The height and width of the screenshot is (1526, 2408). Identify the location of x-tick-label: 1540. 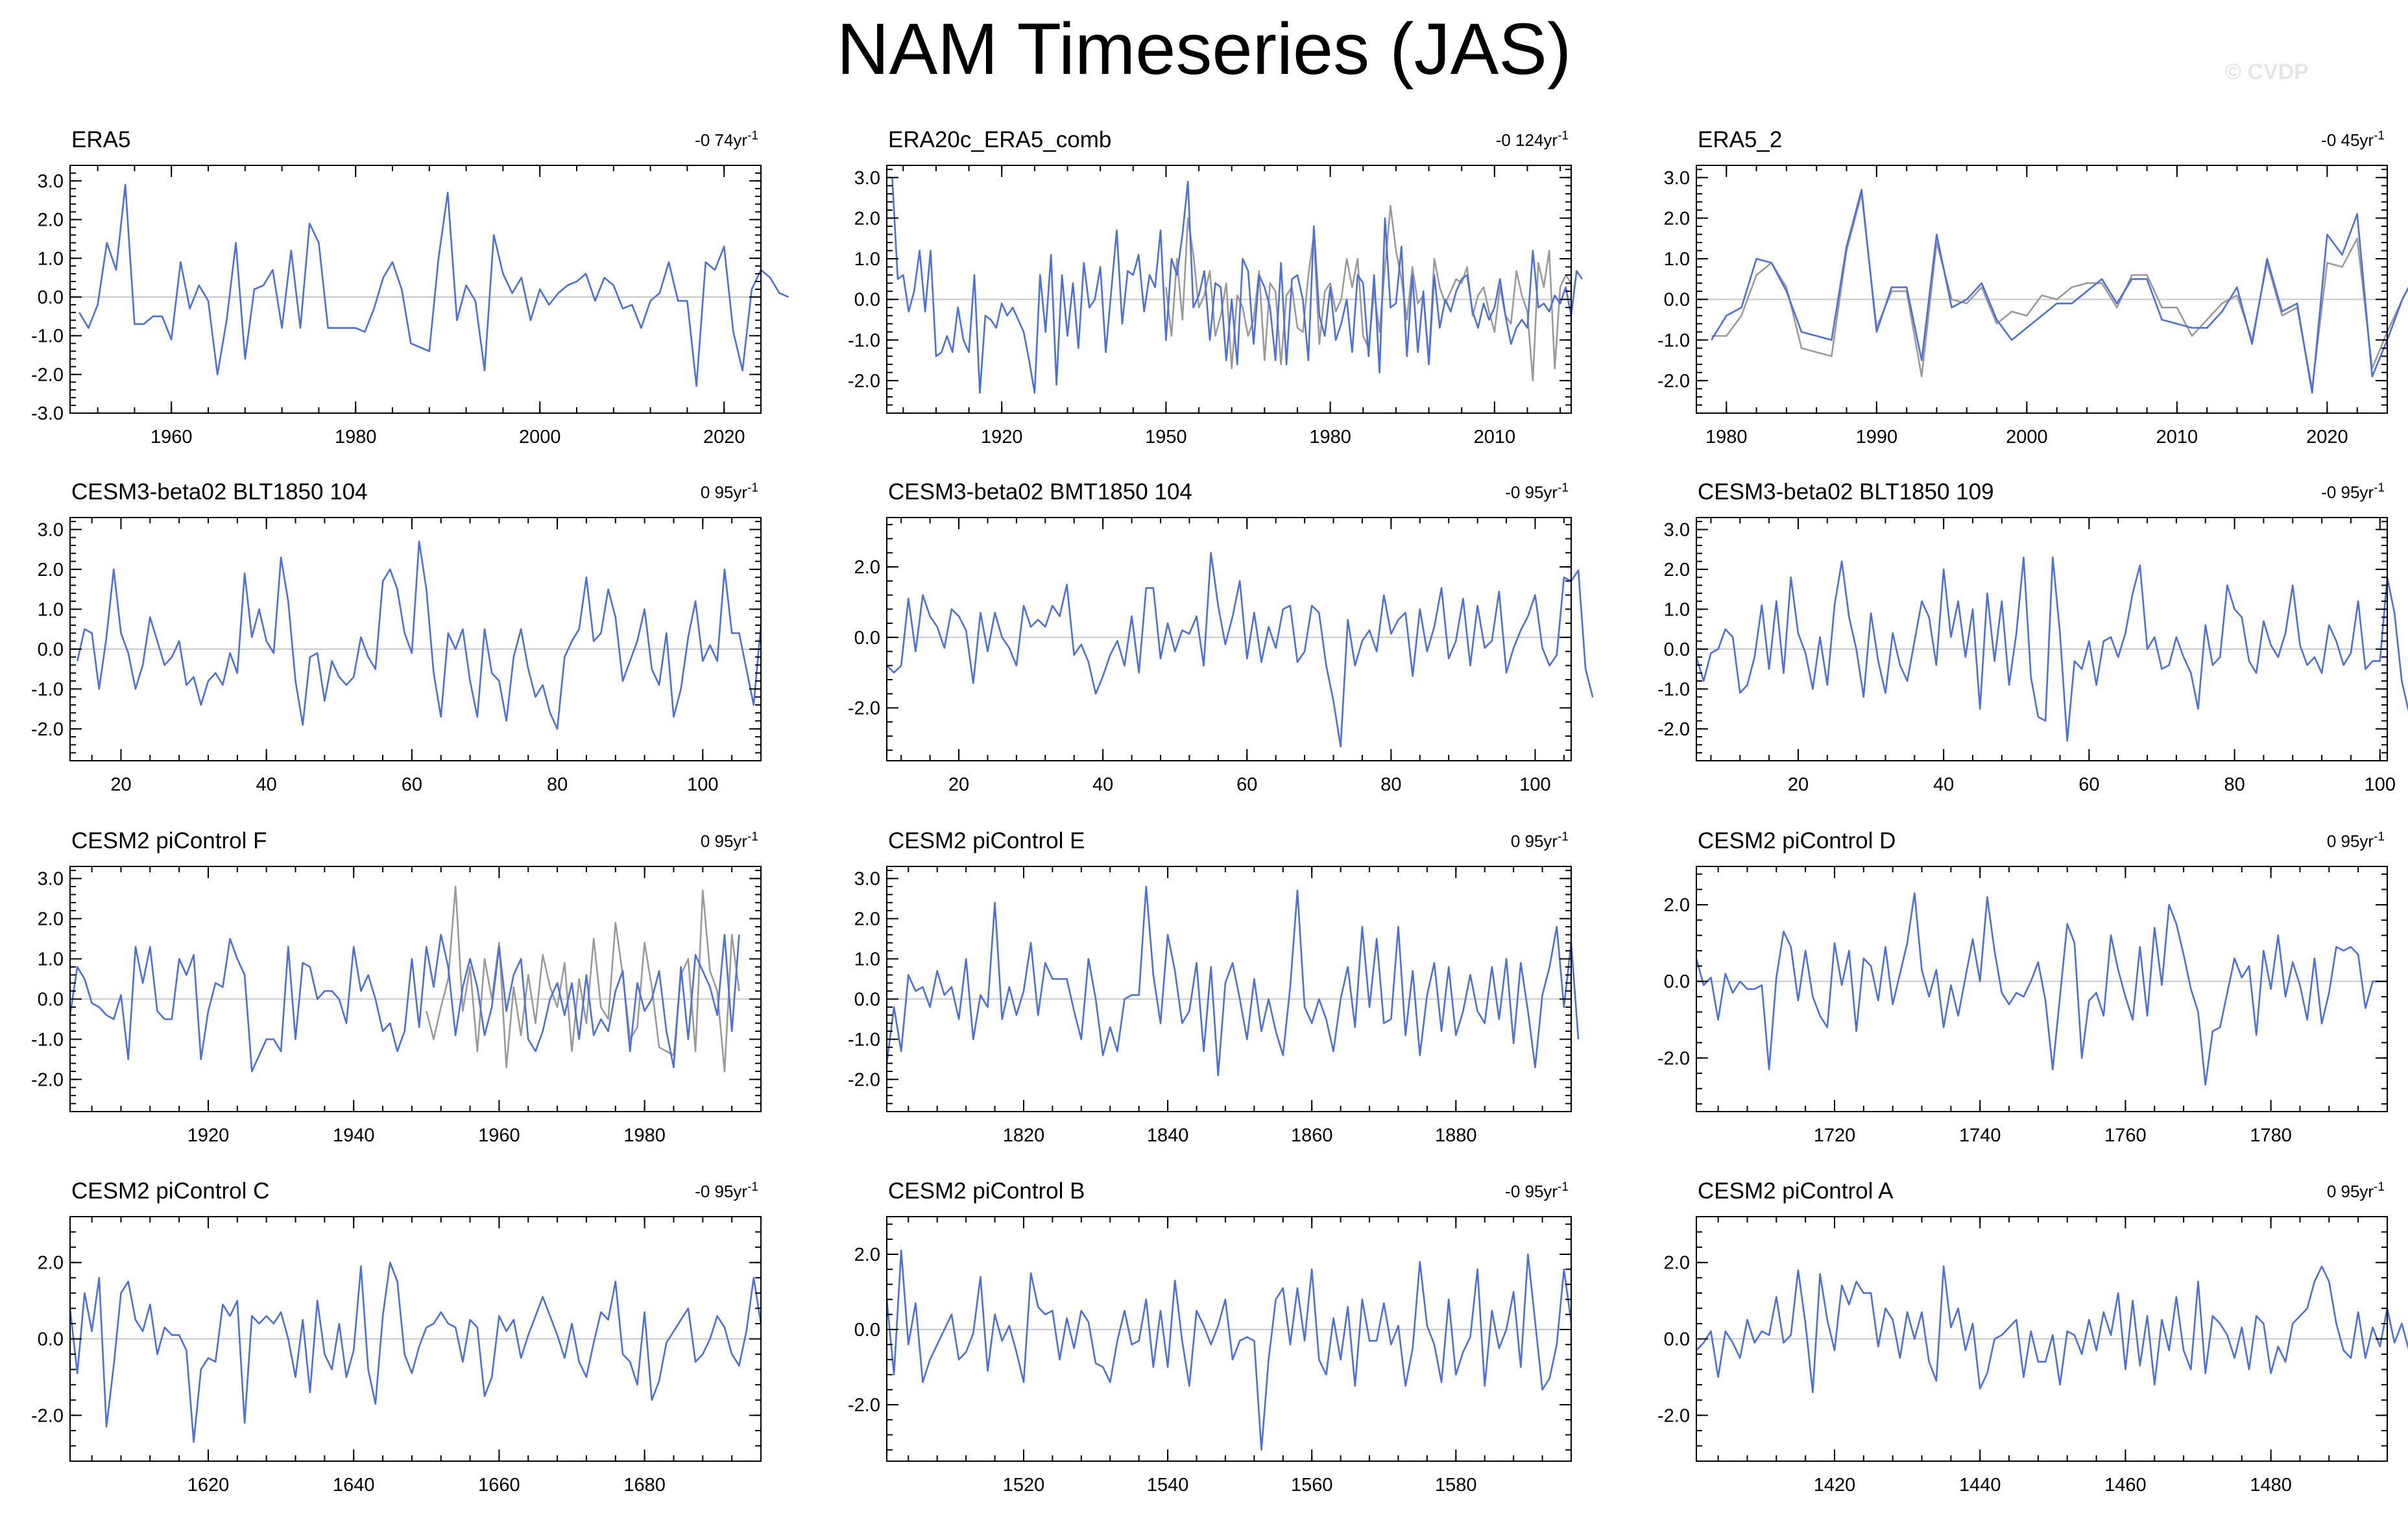
(1168, 1485).